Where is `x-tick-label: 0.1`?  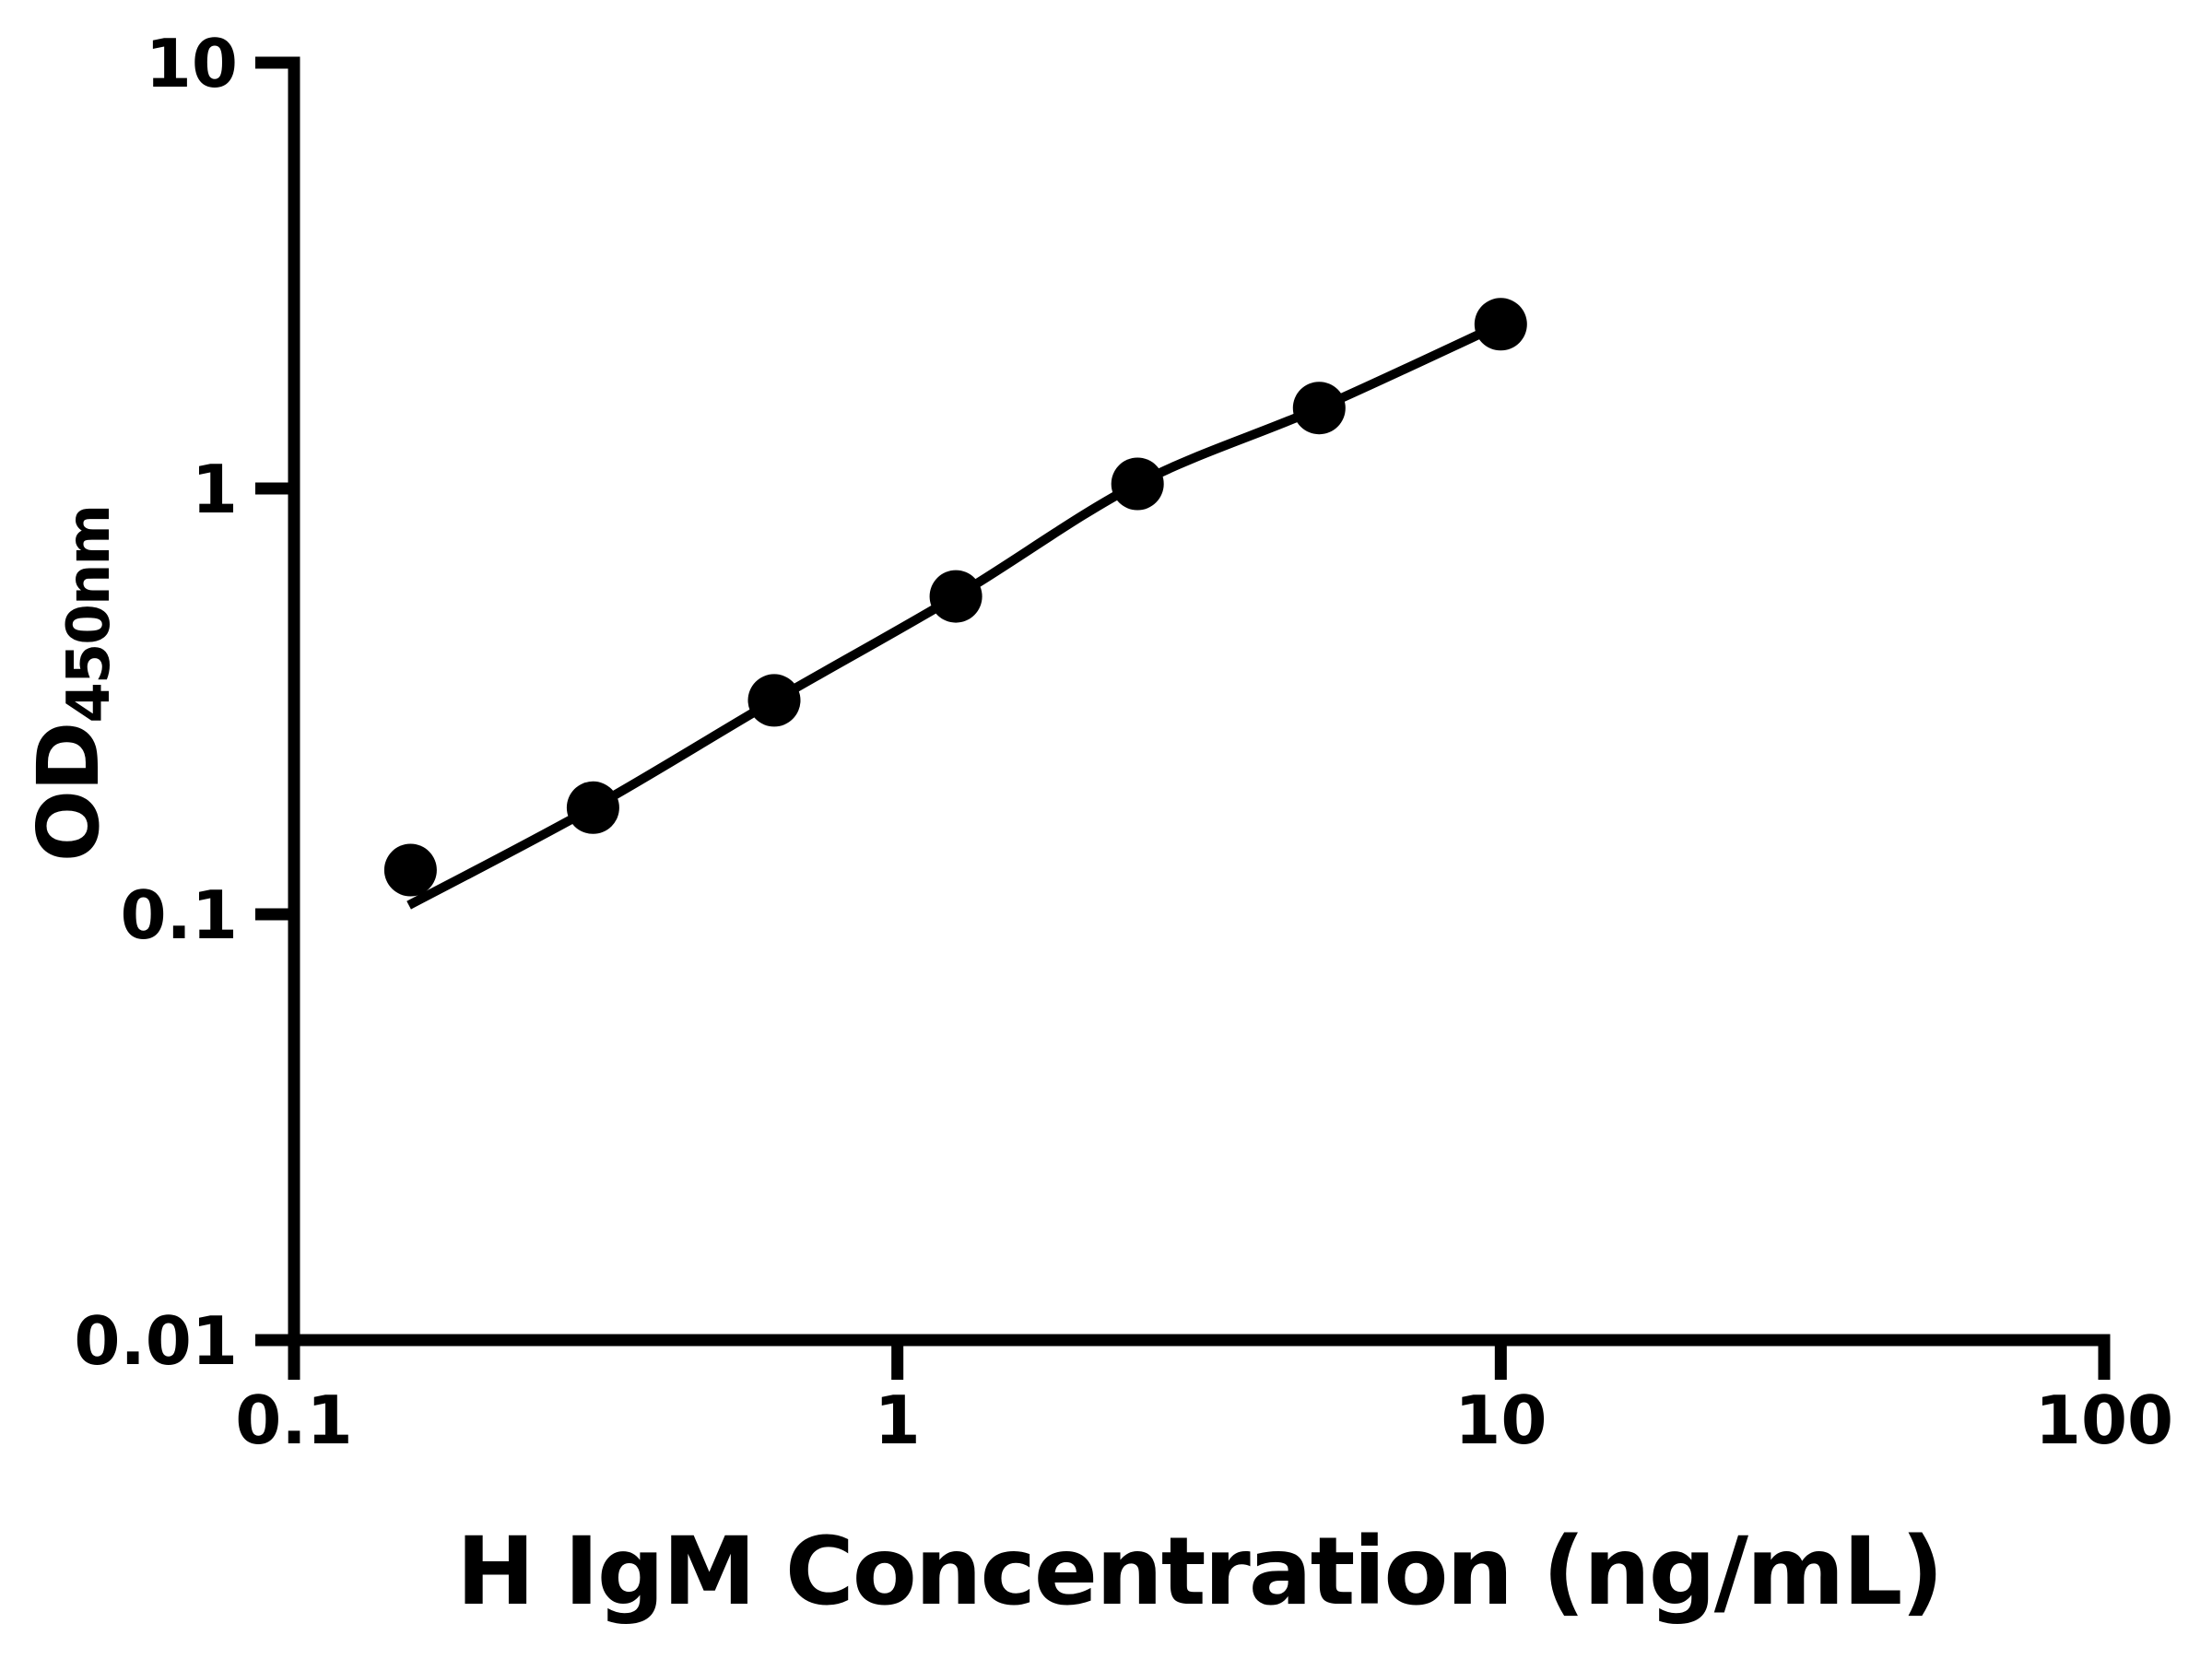
x-tick-label: 0.1 is located at coordinates (294, 1420).